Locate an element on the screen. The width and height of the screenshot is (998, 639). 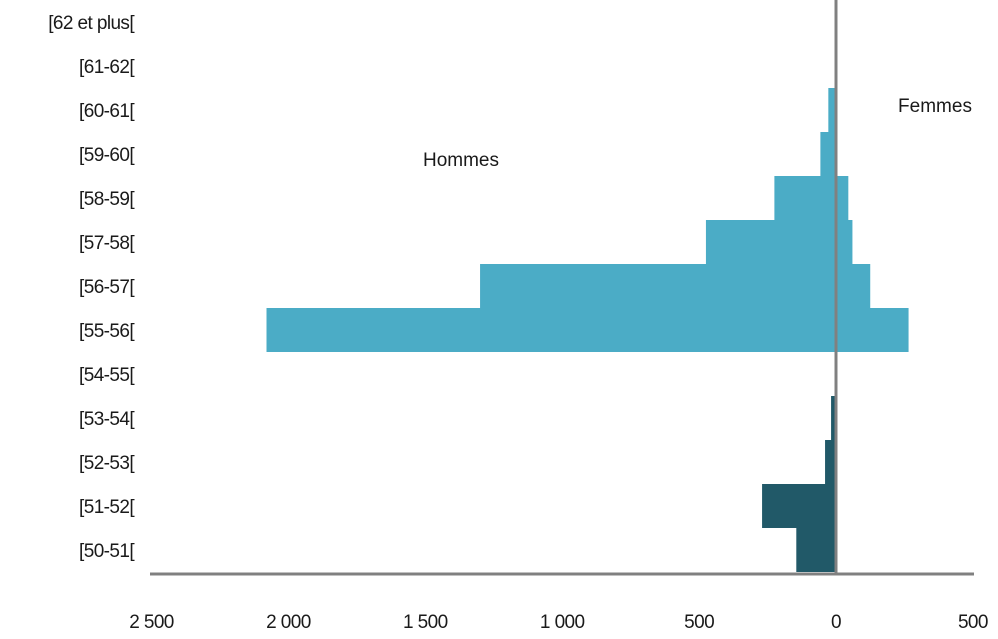
series-annotation-femmes: Femmes is located at coordinates (935, 106).